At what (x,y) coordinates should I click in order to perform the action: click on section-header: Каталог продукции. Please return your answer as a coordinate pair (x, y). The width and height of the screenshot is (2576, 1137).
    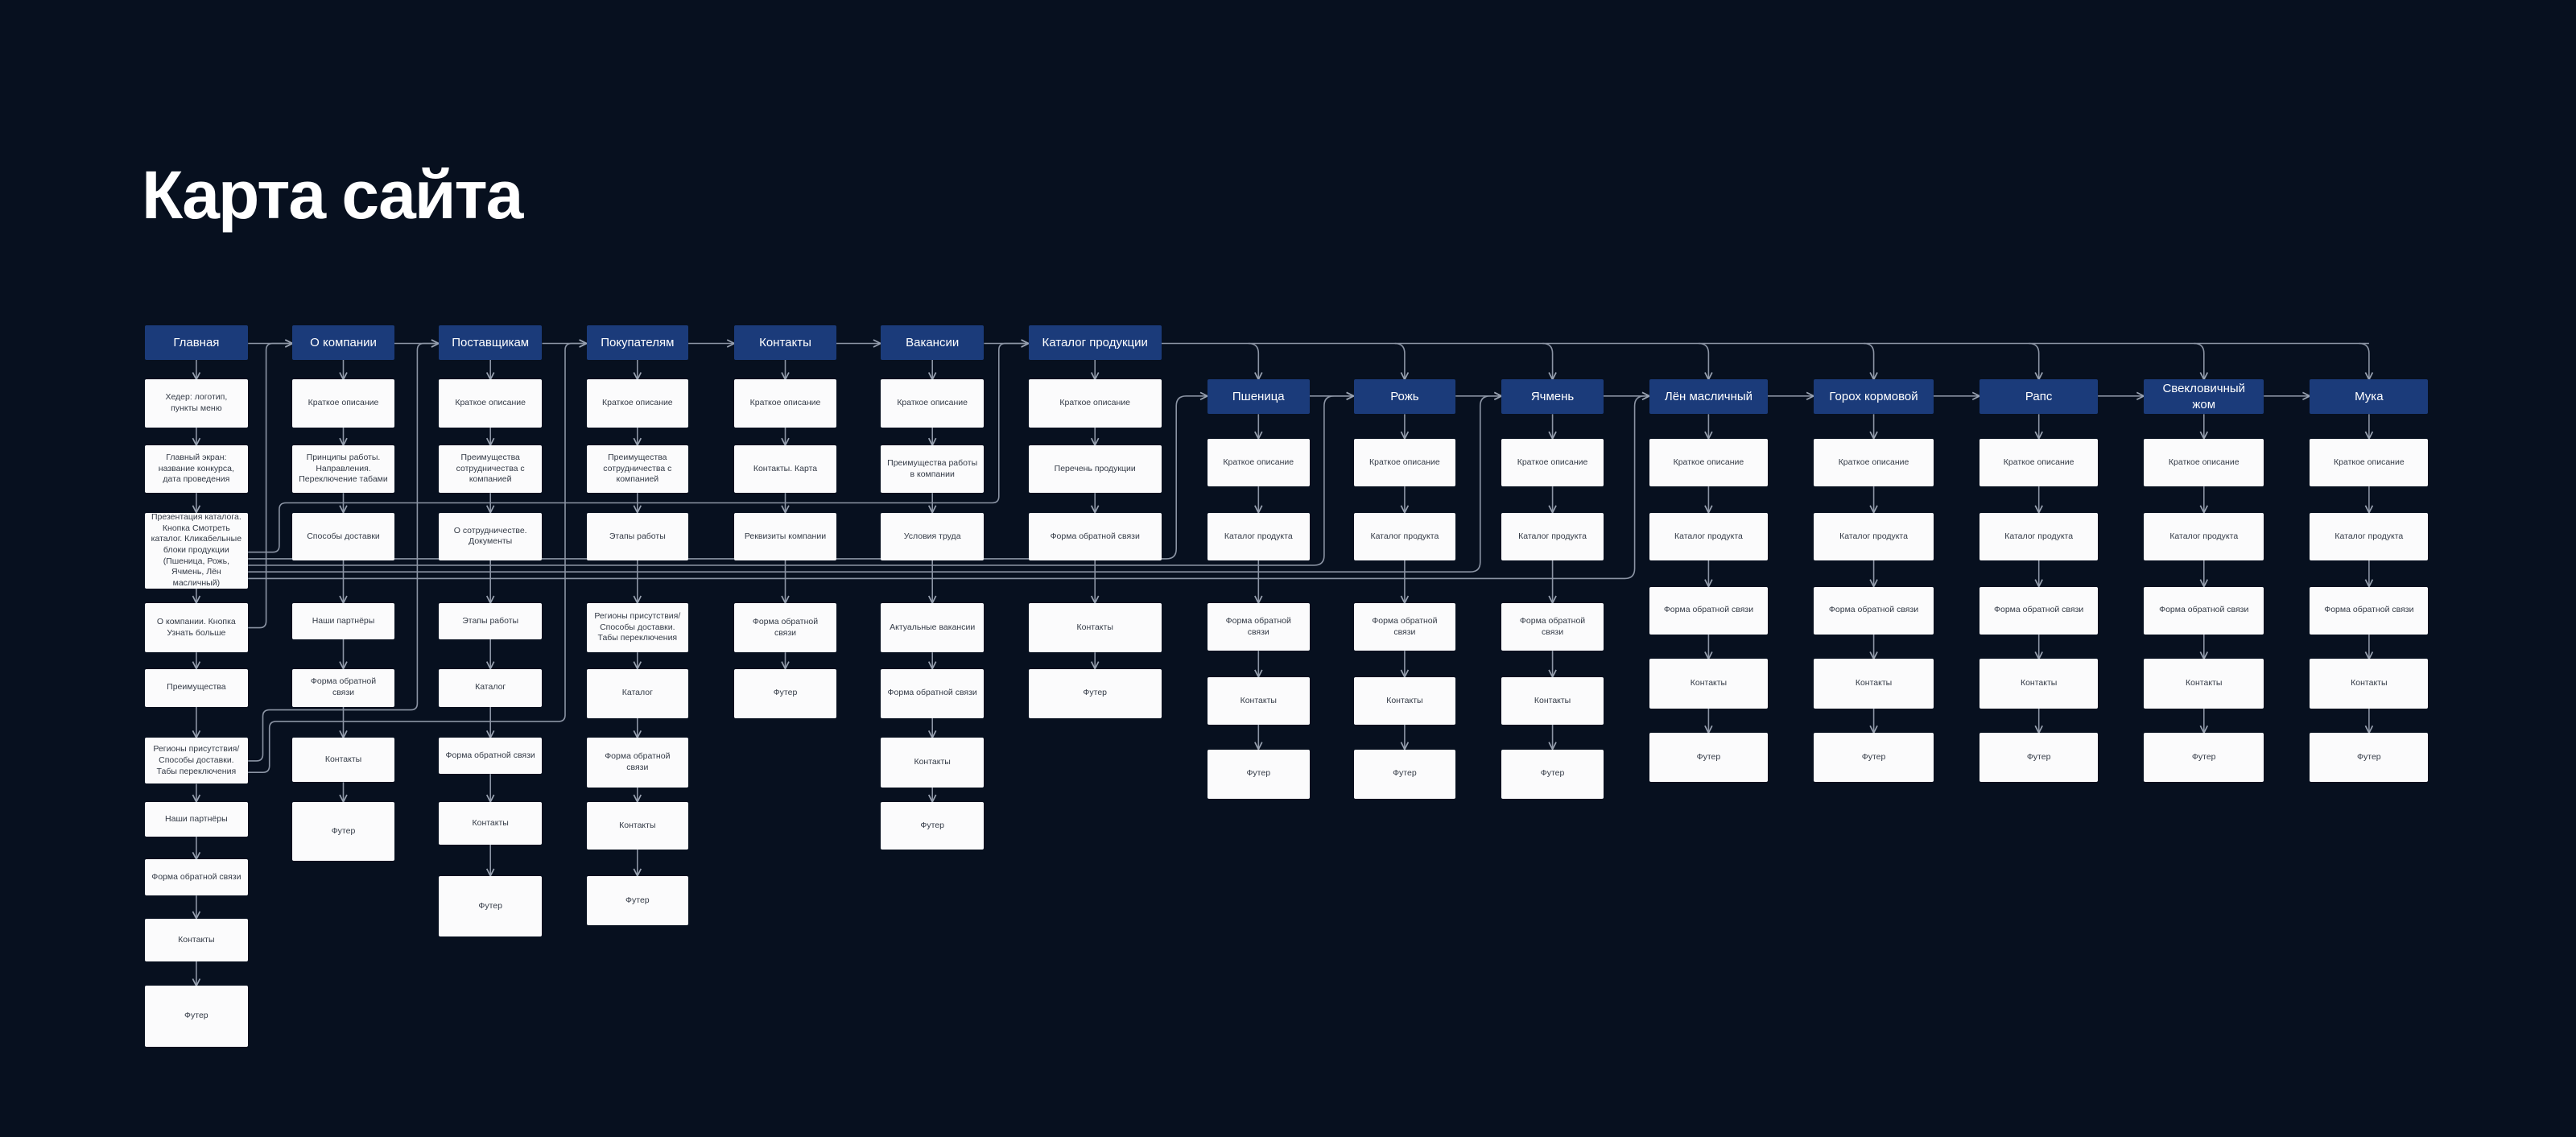
    Looking at the image, I should click on (1095, 342).